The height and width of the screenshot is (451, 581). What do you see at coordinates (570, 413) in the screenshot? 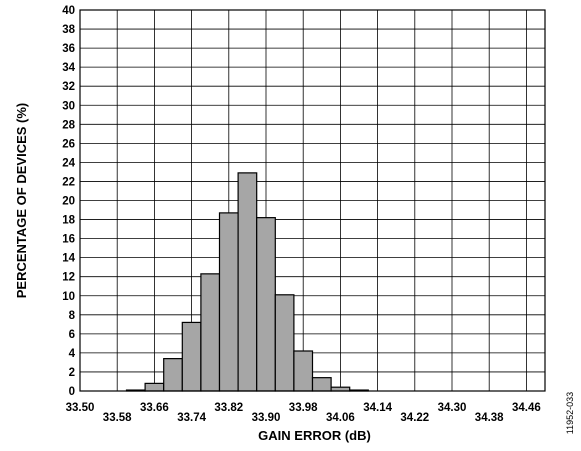
I see `figure-id: 11952-033` at bounding box center [570, 413].